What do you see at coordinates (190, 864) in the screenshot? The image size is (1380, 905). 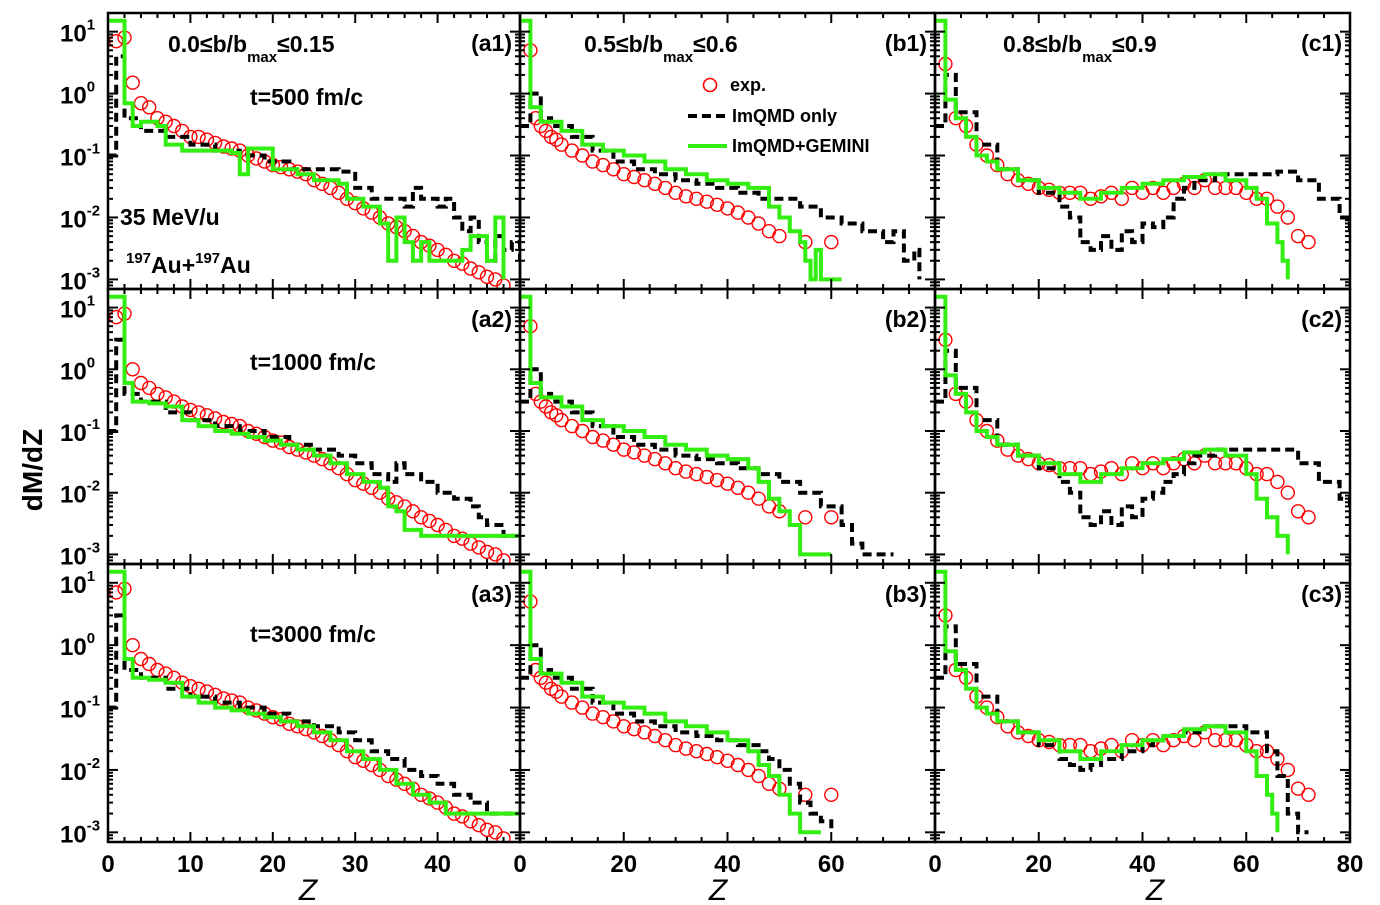 I see `x-tick-label: 10` at bounding box center [190, 864].